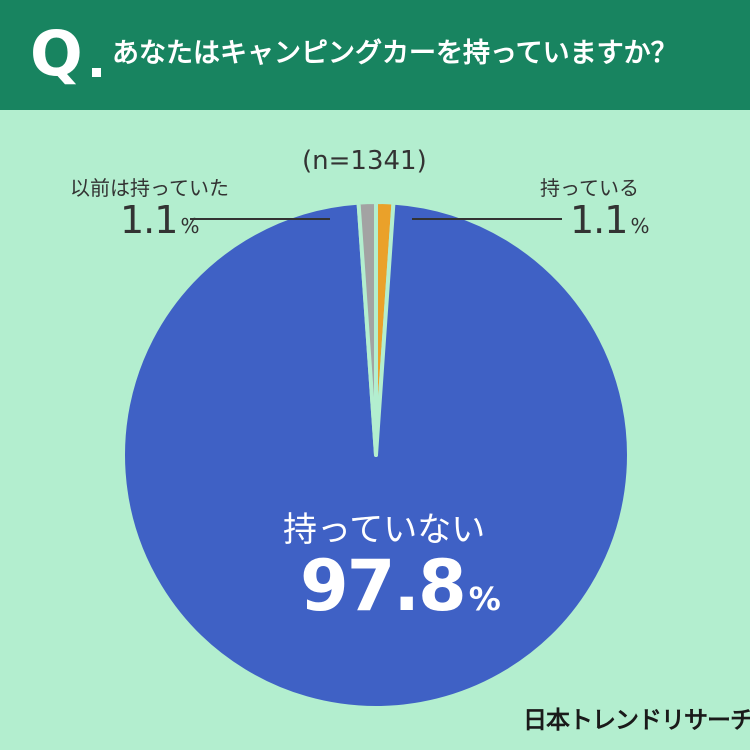 The width and height of the screenshot is (750, 750). What do you see at coordinates (384, 530) in the screenshot?
I see `label-does-not-own: 持っていない` at bounding box center [384, 530].